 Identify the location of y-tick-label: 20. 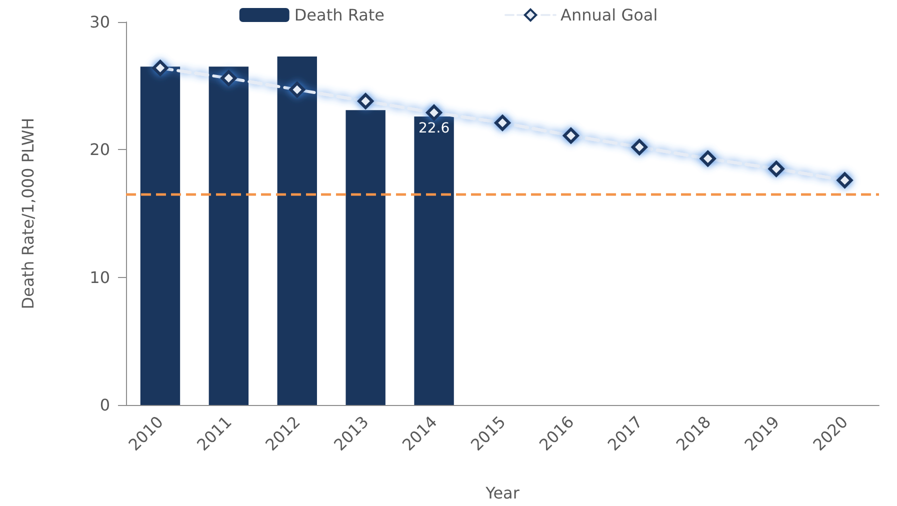
(100, 150).